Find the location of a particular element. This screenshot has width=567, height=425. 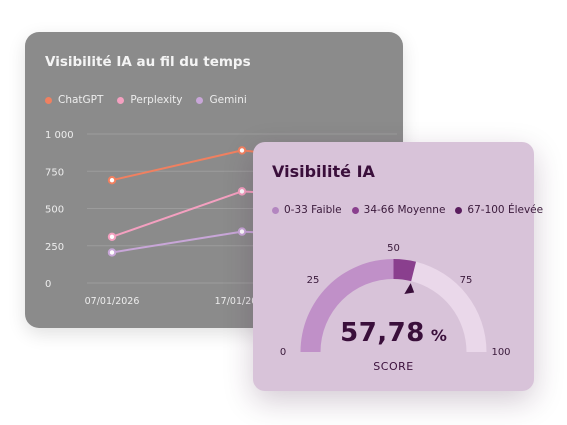

gauge-segment-low is located at coordinates (347, 305).